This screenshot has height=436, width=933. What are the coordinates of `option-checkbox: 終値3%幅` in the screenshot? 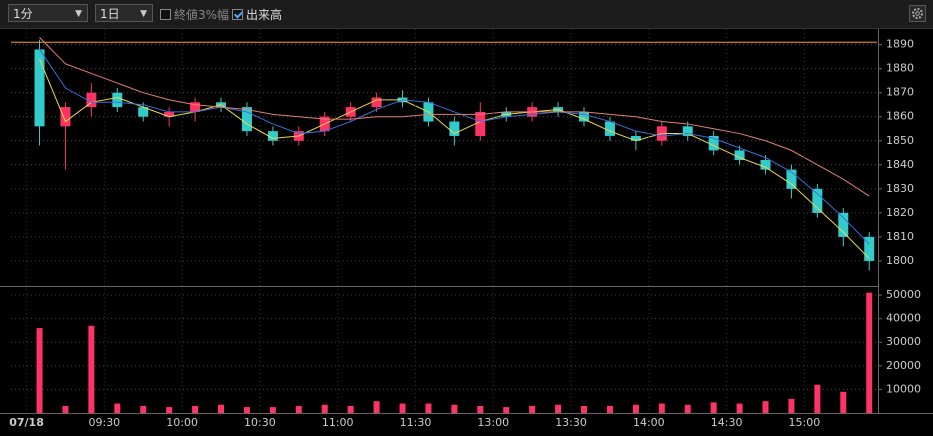 It's located at (194, 14).